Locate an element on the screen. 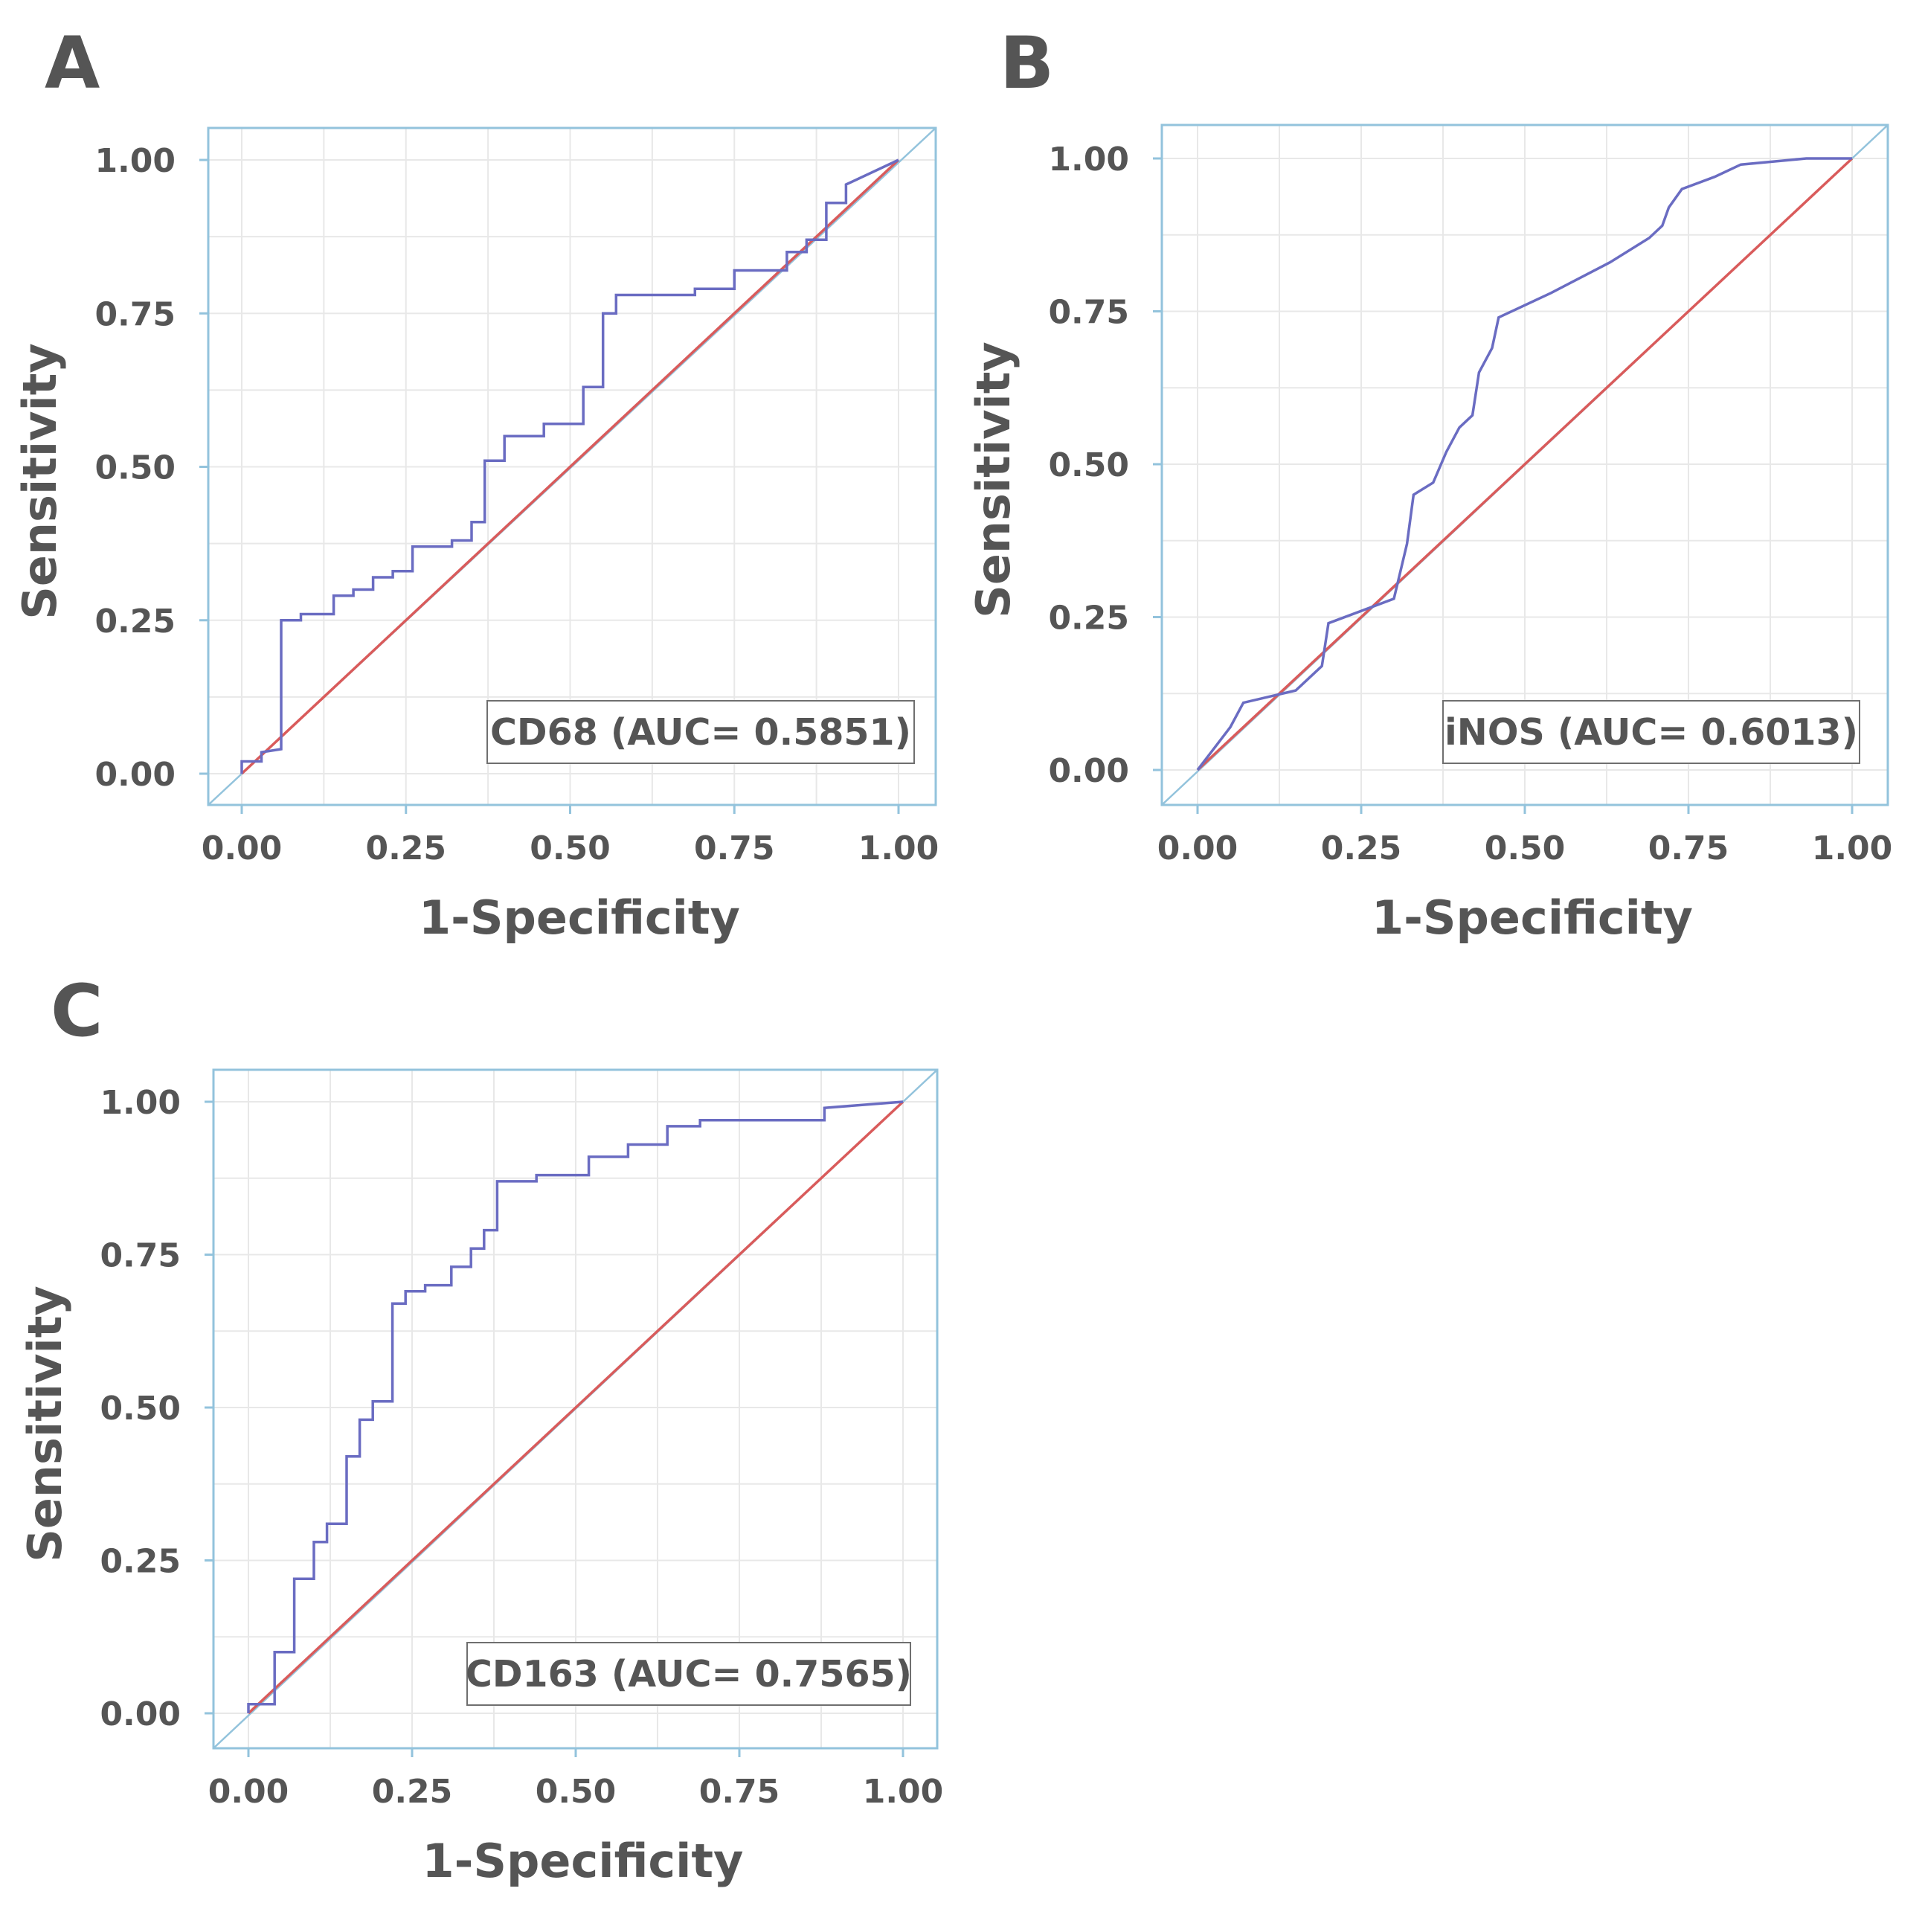 Image resolution: width=1925 pixels, height=1932 pixels. roc-curve-cd163 is located at coordinates (575, 1406).